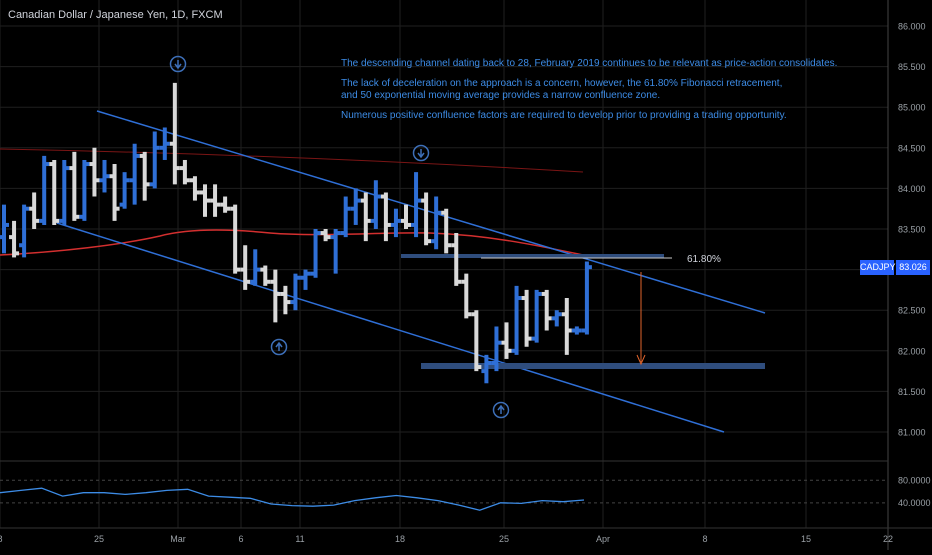 The height and width of the screenshot is (555, 932). I want to click on fib-zone, so click(532, 256).